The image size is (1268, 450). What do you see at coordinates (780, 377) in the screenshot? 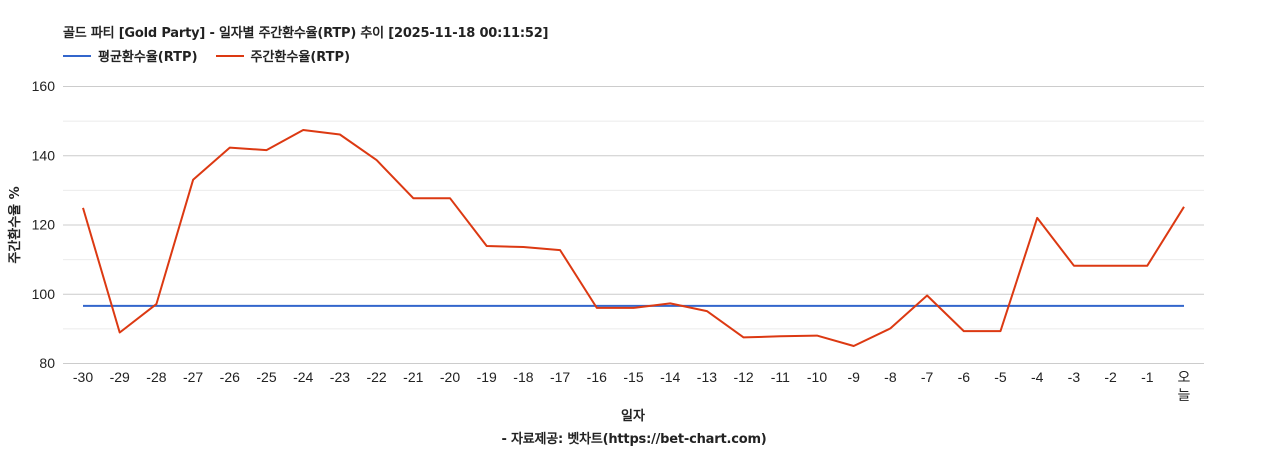
I see `x-tick-label: -11` at bounding box center [780, 377].